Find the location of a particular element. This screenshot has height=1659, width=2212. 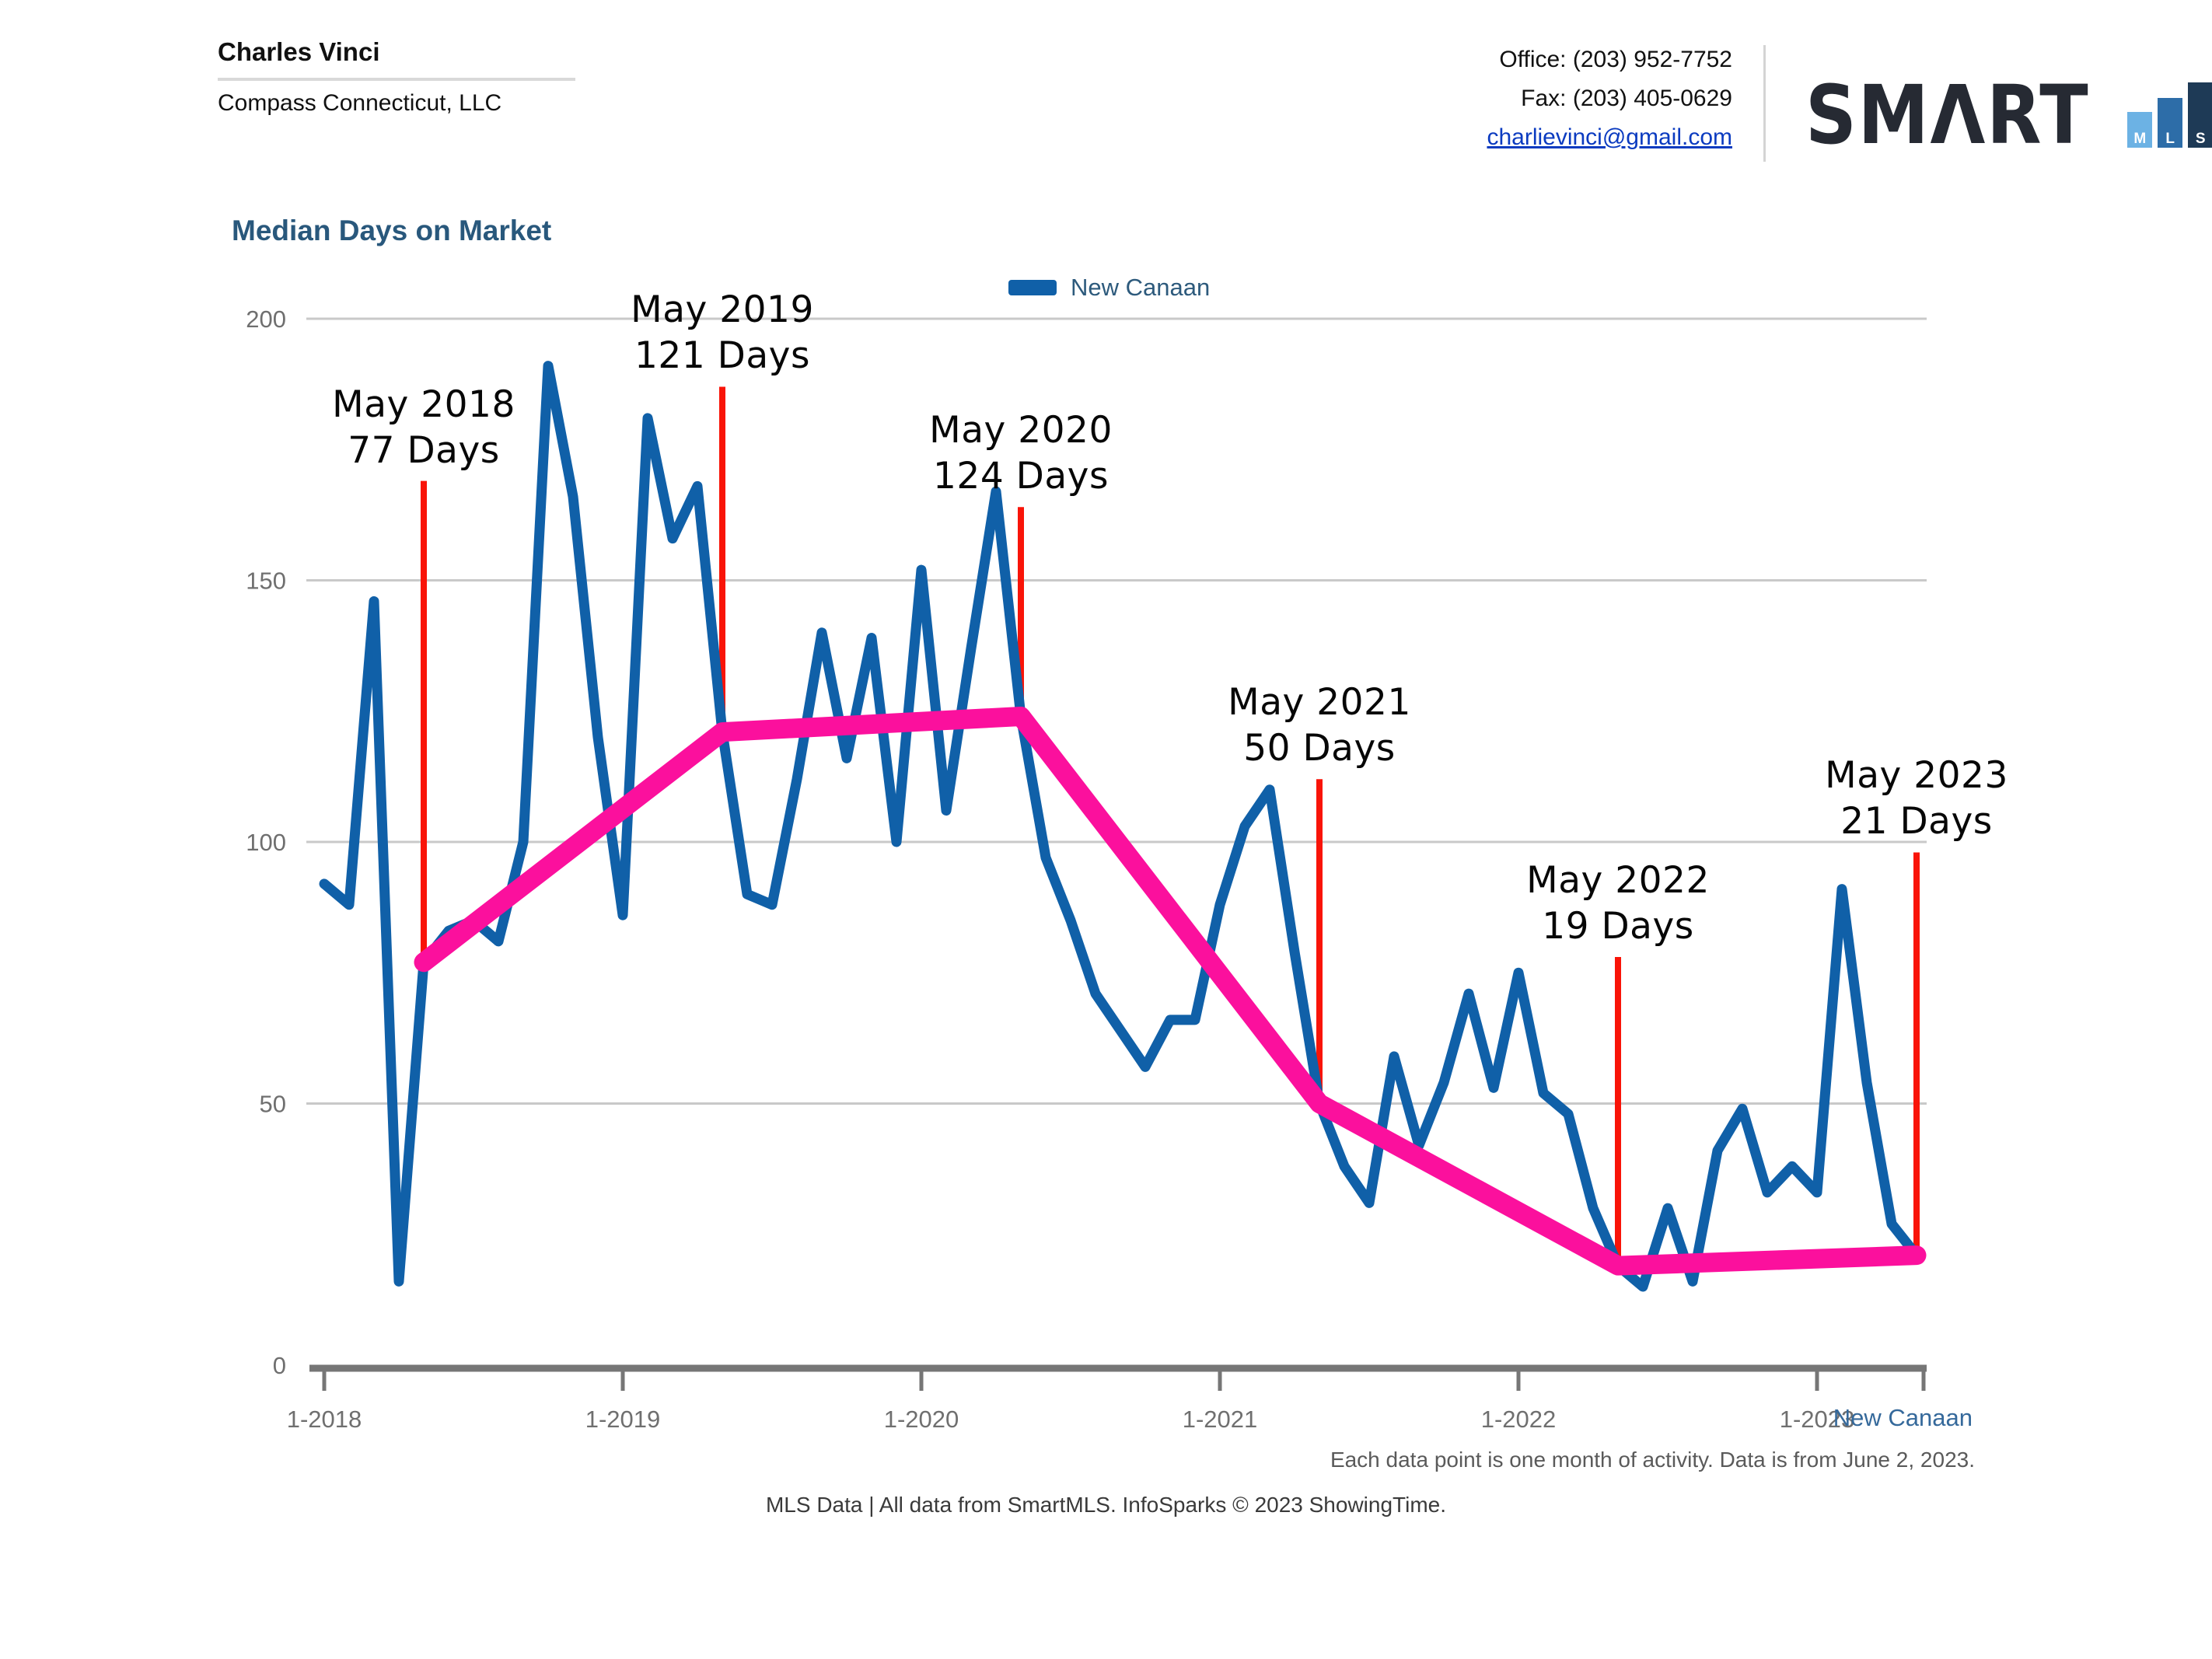

annotation-month: May 2021 is located at coordinates (1319, 703).